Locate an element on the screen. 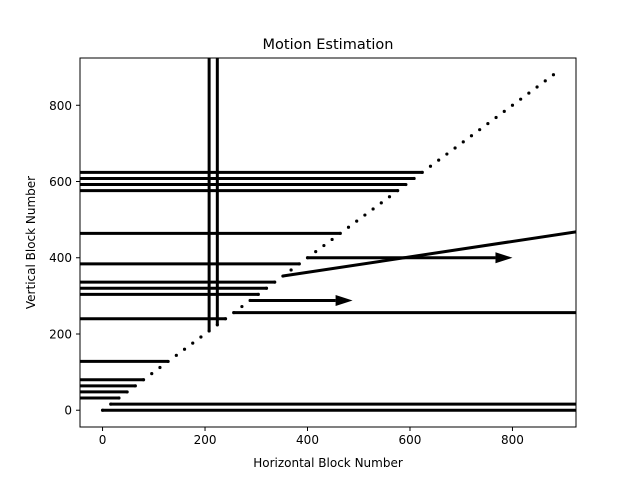  x-tick-label: 400 is located at coordinates (307, 440).